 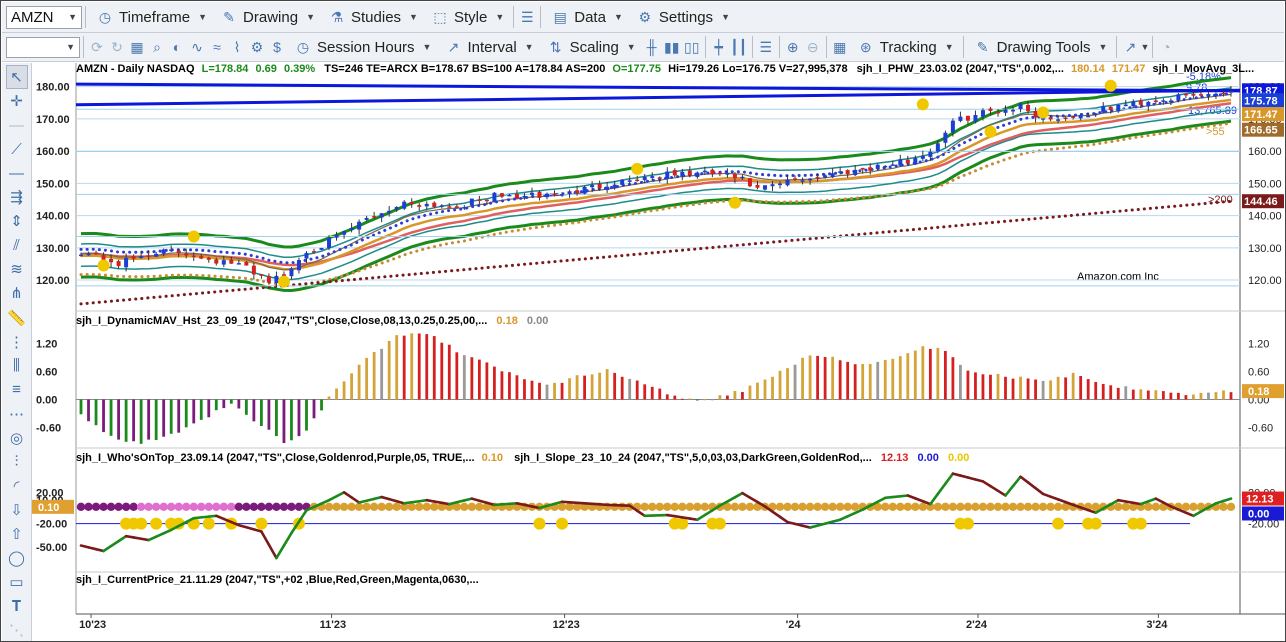 I want to click on channel-tool-icon: ⇶, so click(x=16, y=198).